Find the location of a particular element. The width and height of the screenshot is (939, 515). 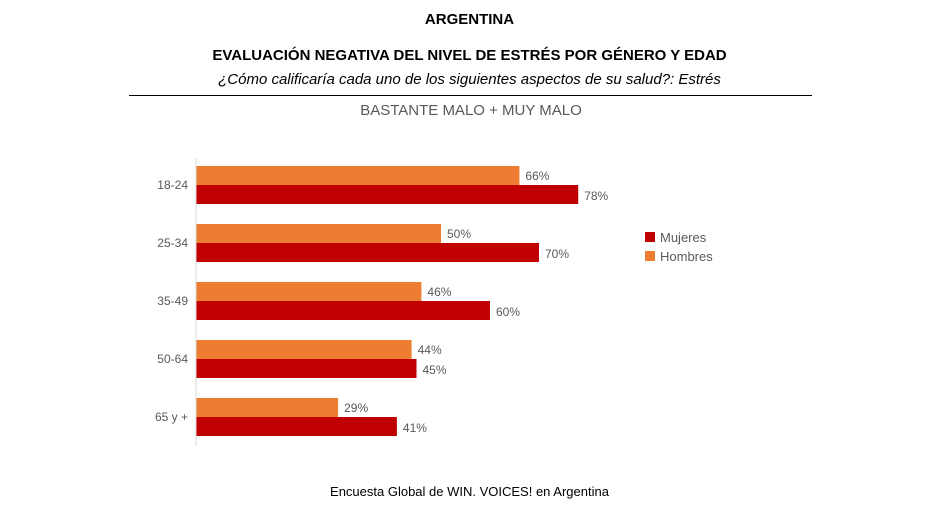

data-label-mujeres: 41% is located at coordinates (415, 428).